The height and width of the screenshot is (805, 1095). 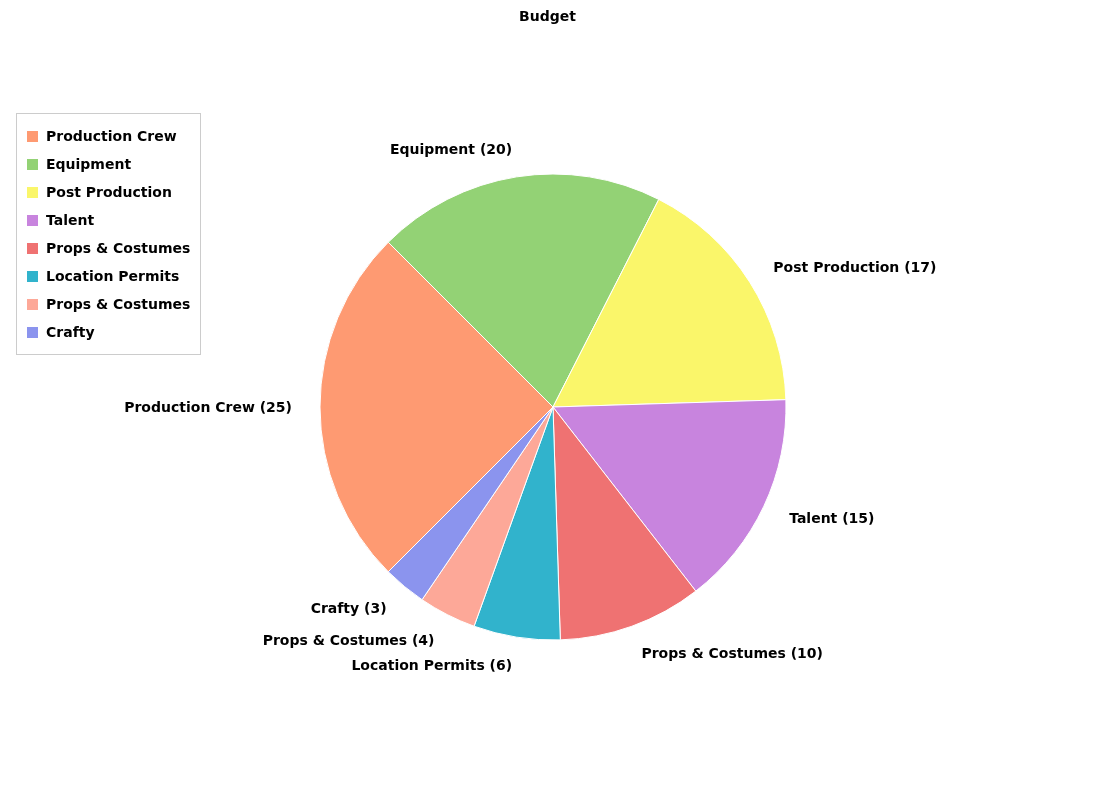 What do you see at coordinates (496, 149) in the screenshot?
I see `data-label: (20)` at bounding box center [496, 149].